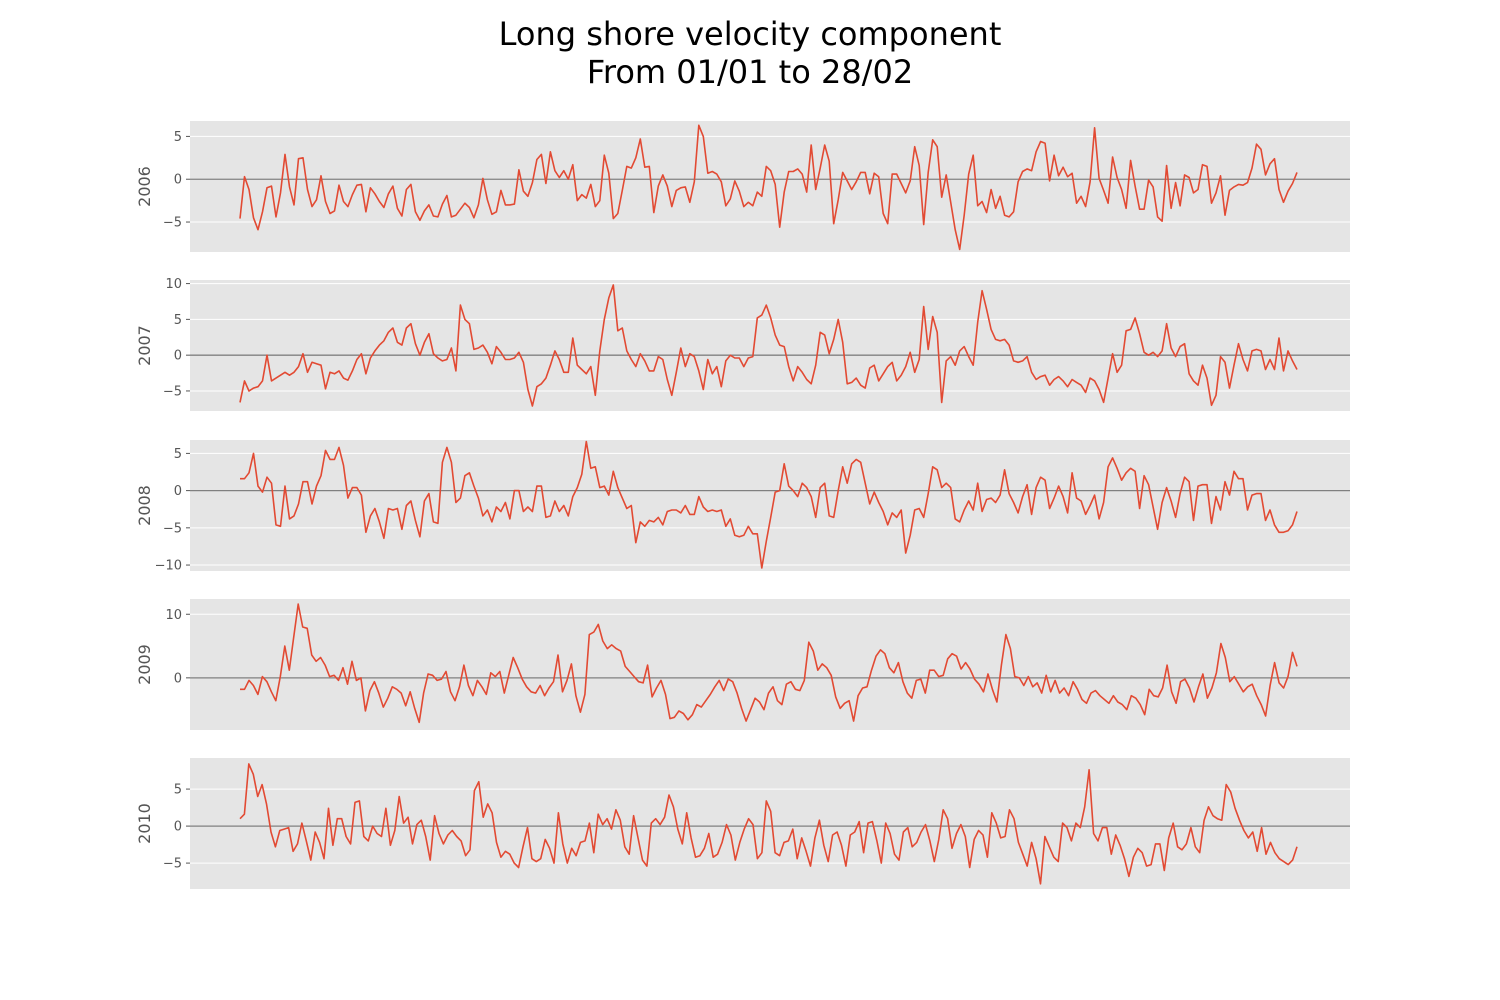 This screenshot has width=1500, height=1000. What do you see at coordinates (144, 505) in the screenshot?
I see `y-axis-label: 2008` at bounding box center [144, 505].